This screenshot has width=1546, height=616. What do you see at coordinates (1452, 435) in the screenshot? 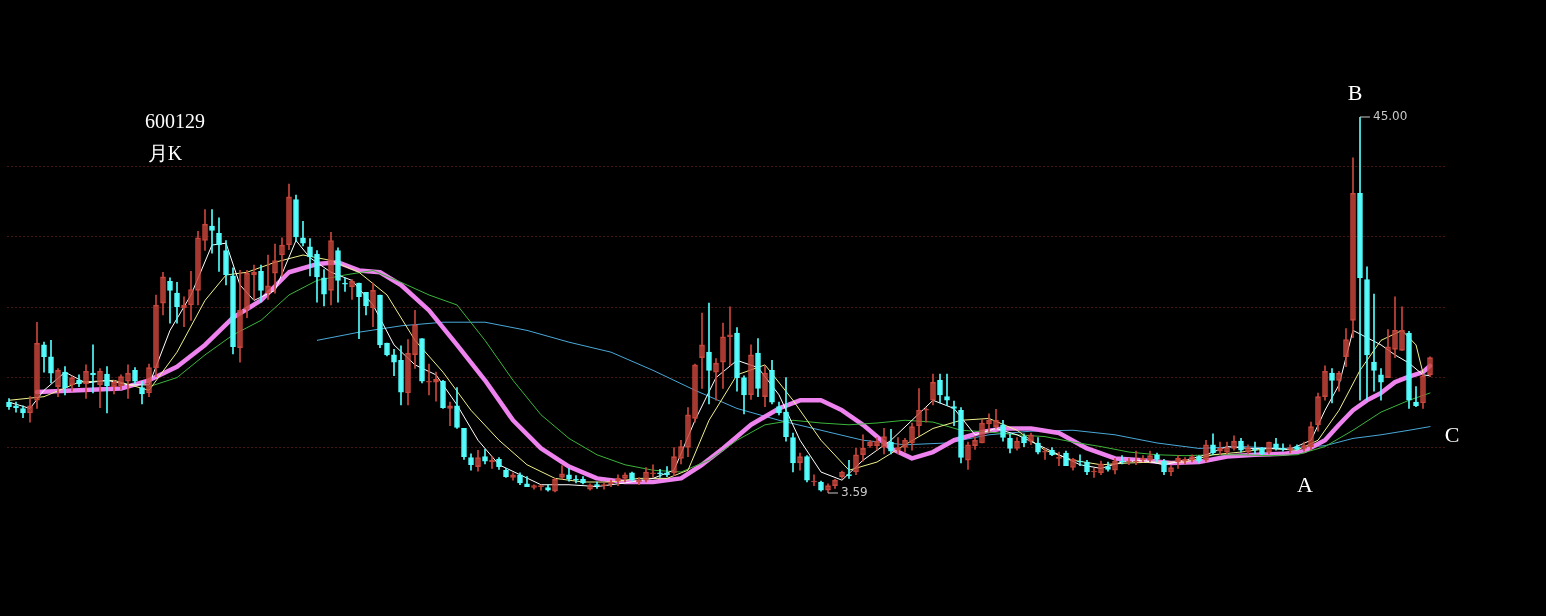
I see `annotation: C` at bounding box center [1452, 435].